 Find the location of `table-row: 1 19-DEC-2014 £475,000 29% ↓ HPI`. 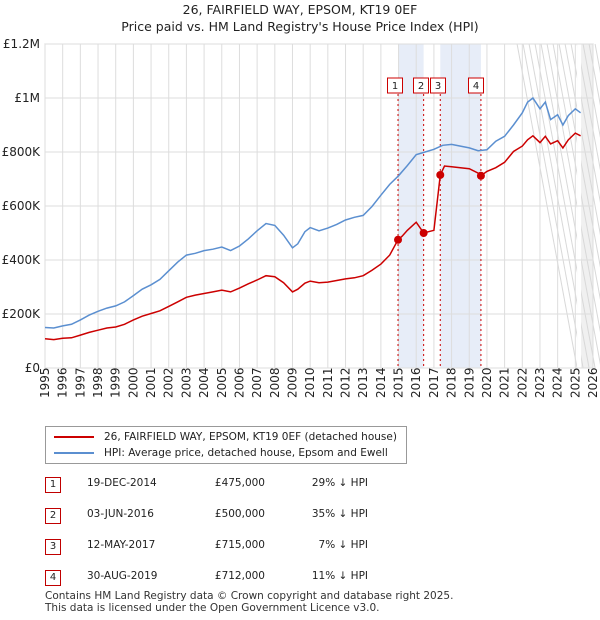

table-row: 1 19-DEC-2014 £475,000 29% ↓ HPI is located at coordinates (225, 484).